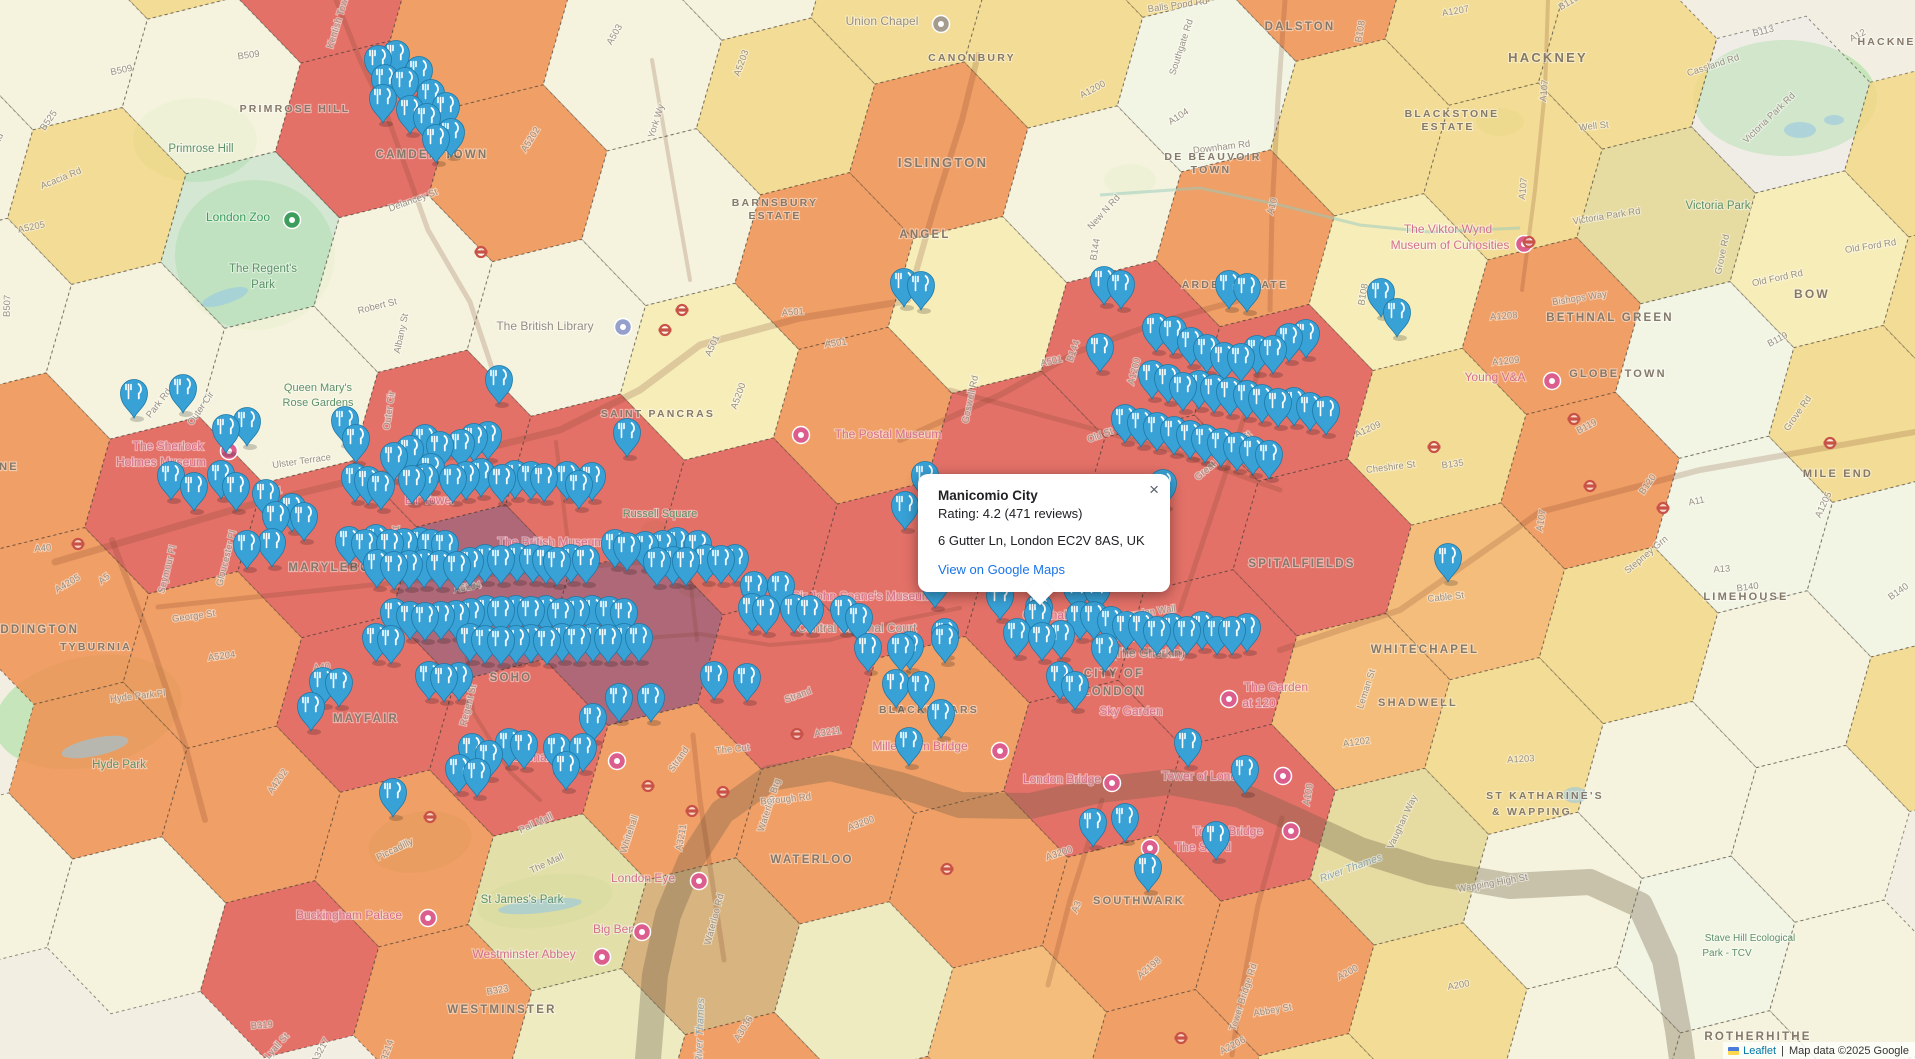 Image resolution: width=1915 pixels, height=1059 pixels. Describe the element at coordinates (1450, 245) in the screenshot. I see `poi-label: Museum of Curiosities` at that location.